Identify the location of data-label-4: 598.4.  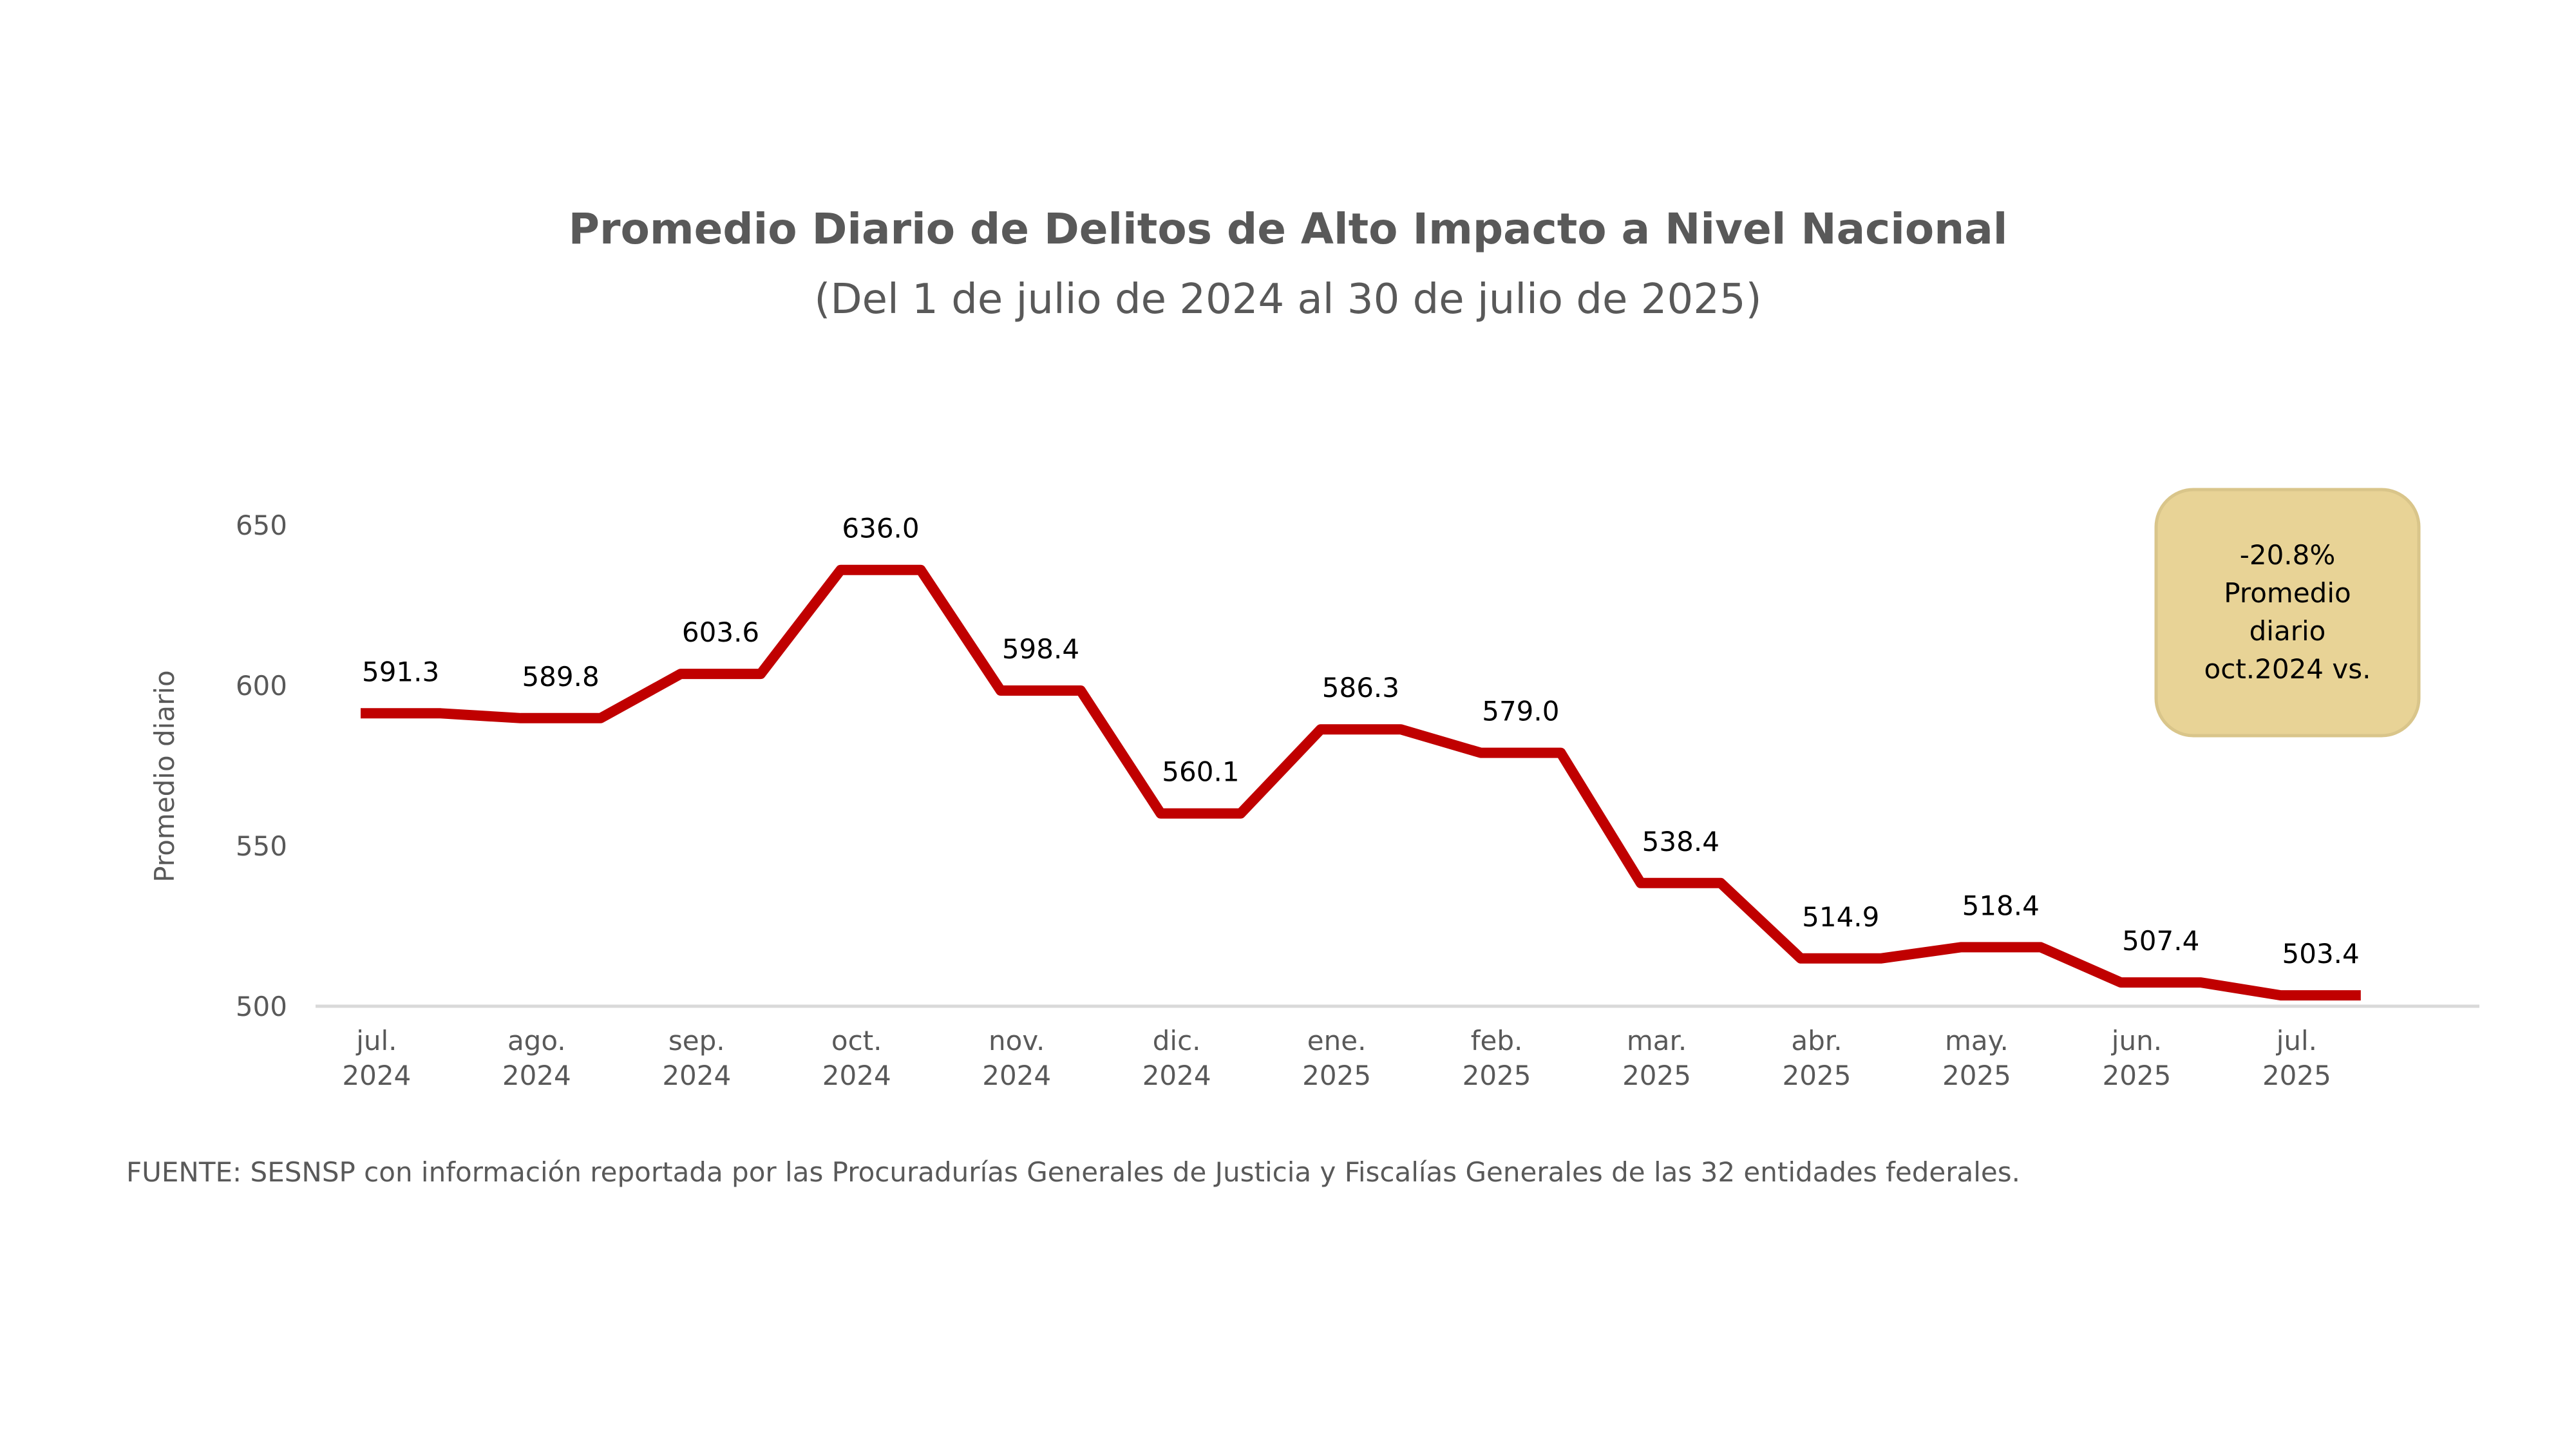
(1040, 649).